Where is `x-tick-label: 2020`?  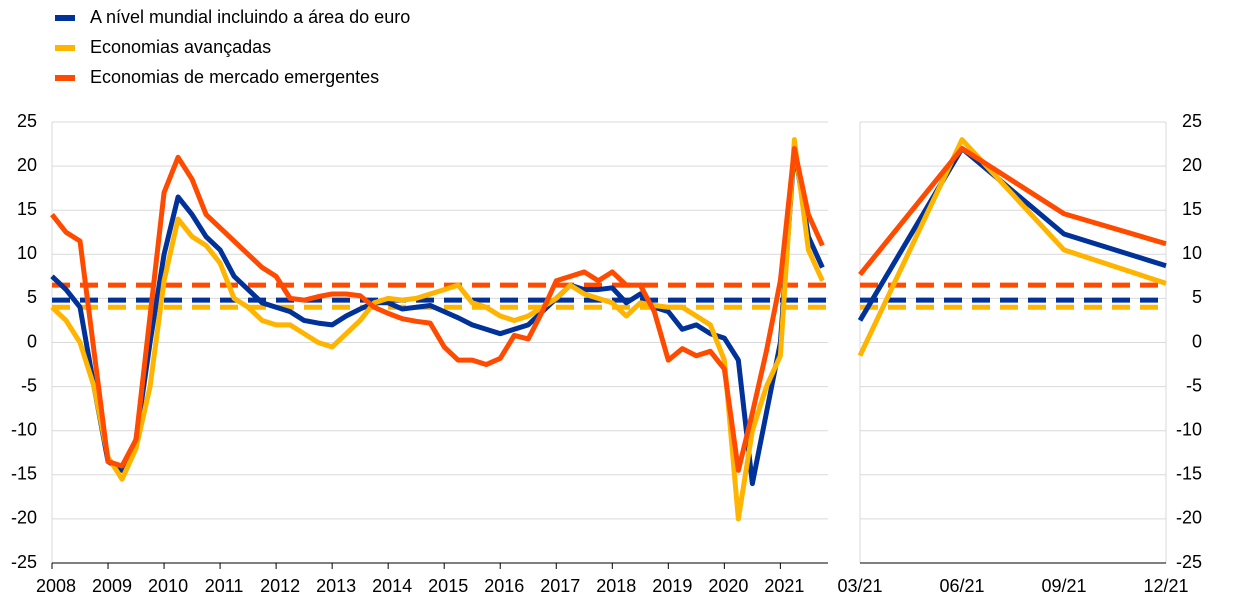 x-tick-label: 2020 is located at coordinates (728, 586).